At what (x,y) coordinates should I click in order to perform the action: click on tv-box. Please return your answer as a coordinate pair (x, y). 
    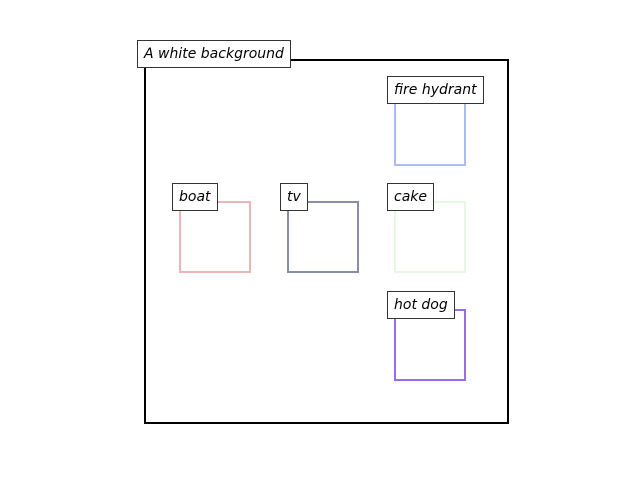
    Looking at the image, I should click on (323, 237).